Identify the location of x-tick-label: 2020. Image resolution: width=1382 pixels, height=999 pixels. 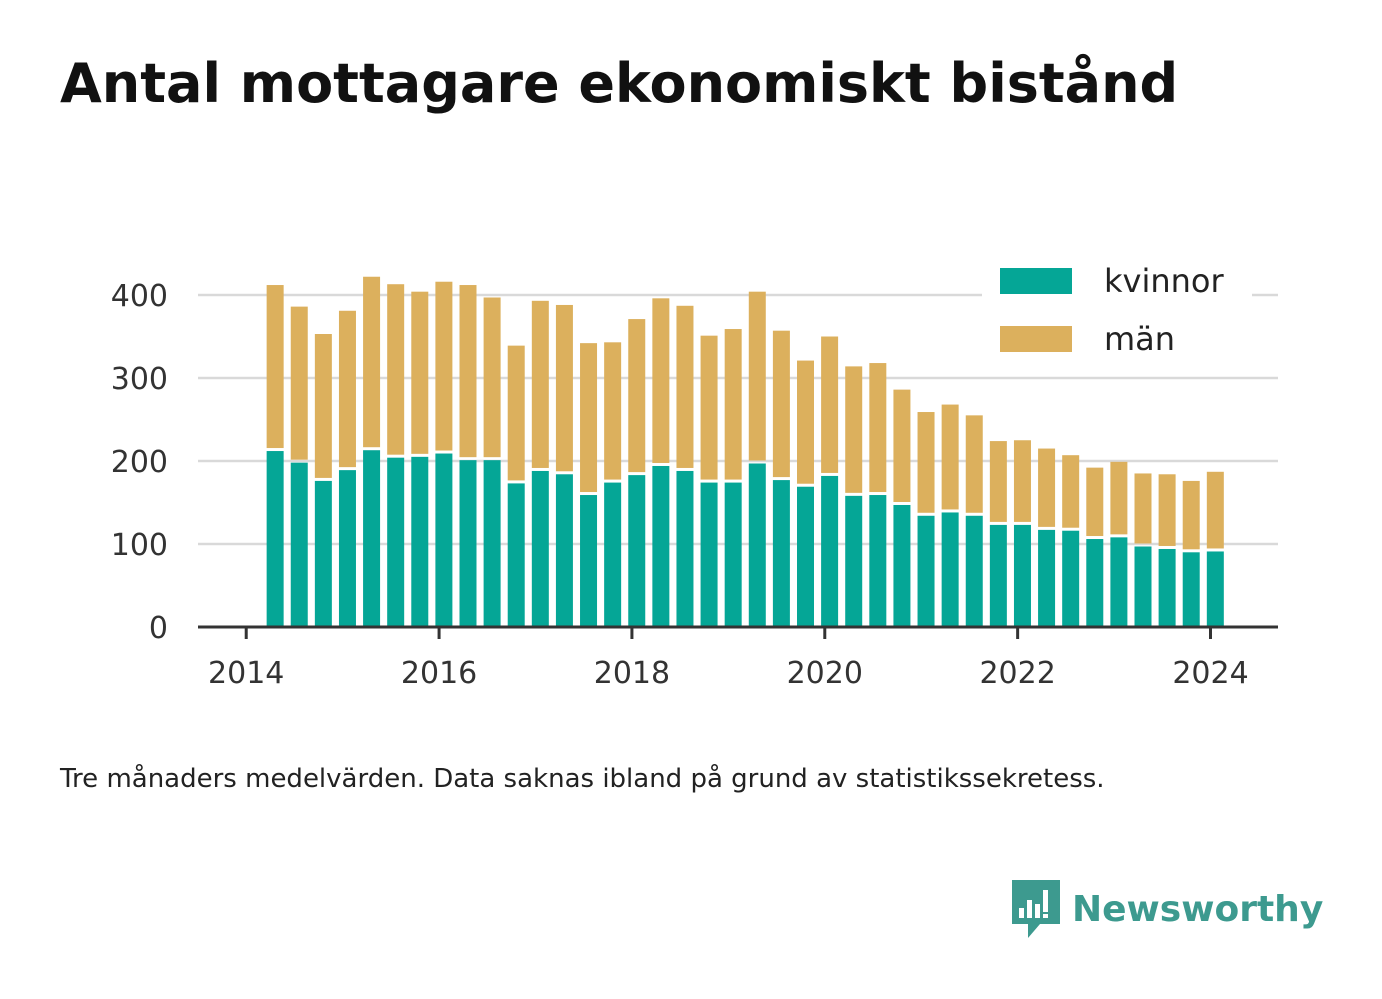
(825, 673).